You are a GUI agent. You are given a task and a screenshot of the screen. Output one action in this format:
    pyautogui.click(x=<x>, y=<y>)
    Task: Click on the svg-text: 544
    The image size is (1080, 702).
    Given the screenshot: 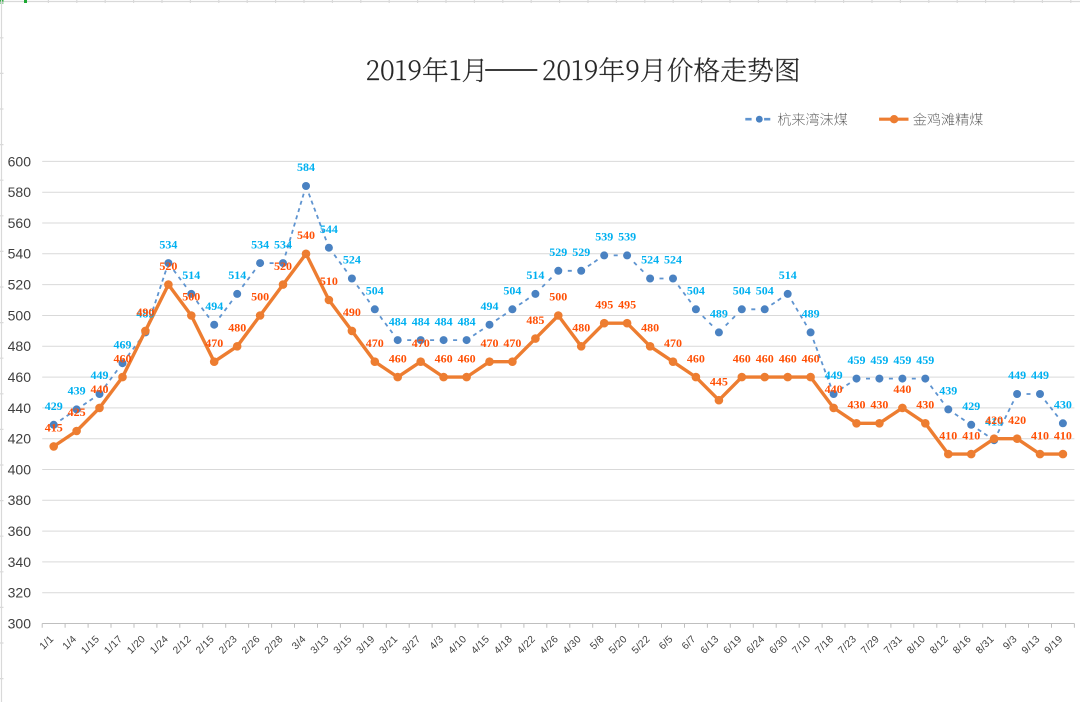 What is the action you would take?
    pyautogui.click(x=329, y=229)
    